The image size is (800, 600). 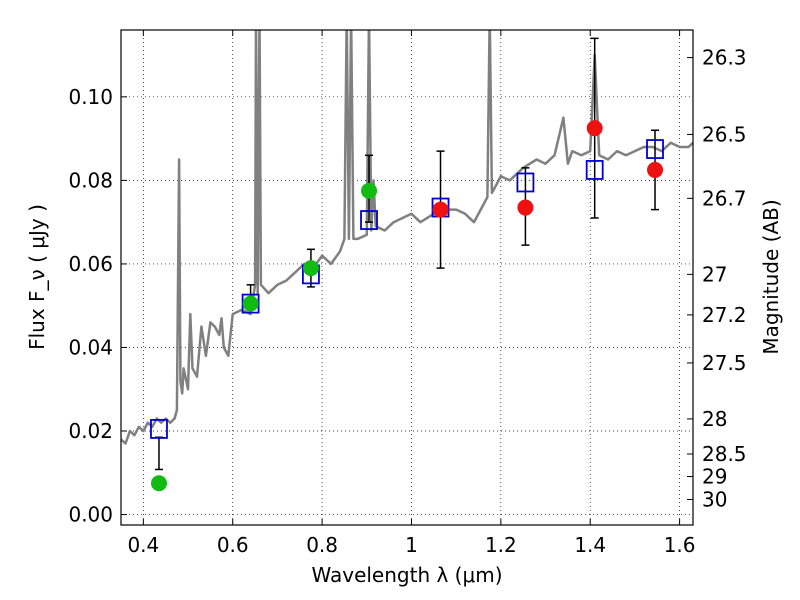 What do you see at coordinates (771, 276) in the screenshot?
I see `right-axis-label: Magnitude (AB)` at bounding box center [771, 276].